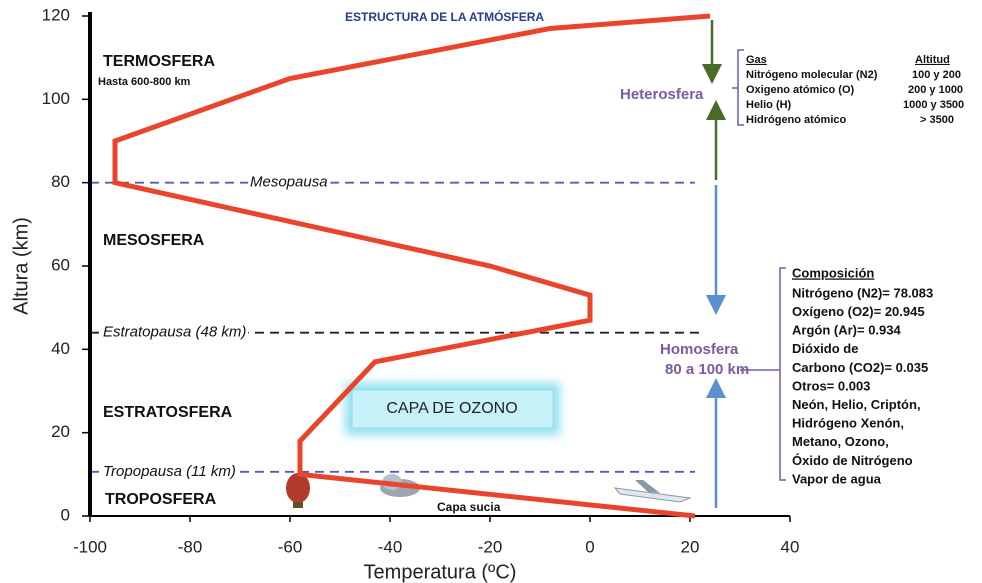 This screenshot has width=982, height=583. Describe the element at coordinates (190, 546) in the screenshot. I see `x-tick-label: -80` at that location.